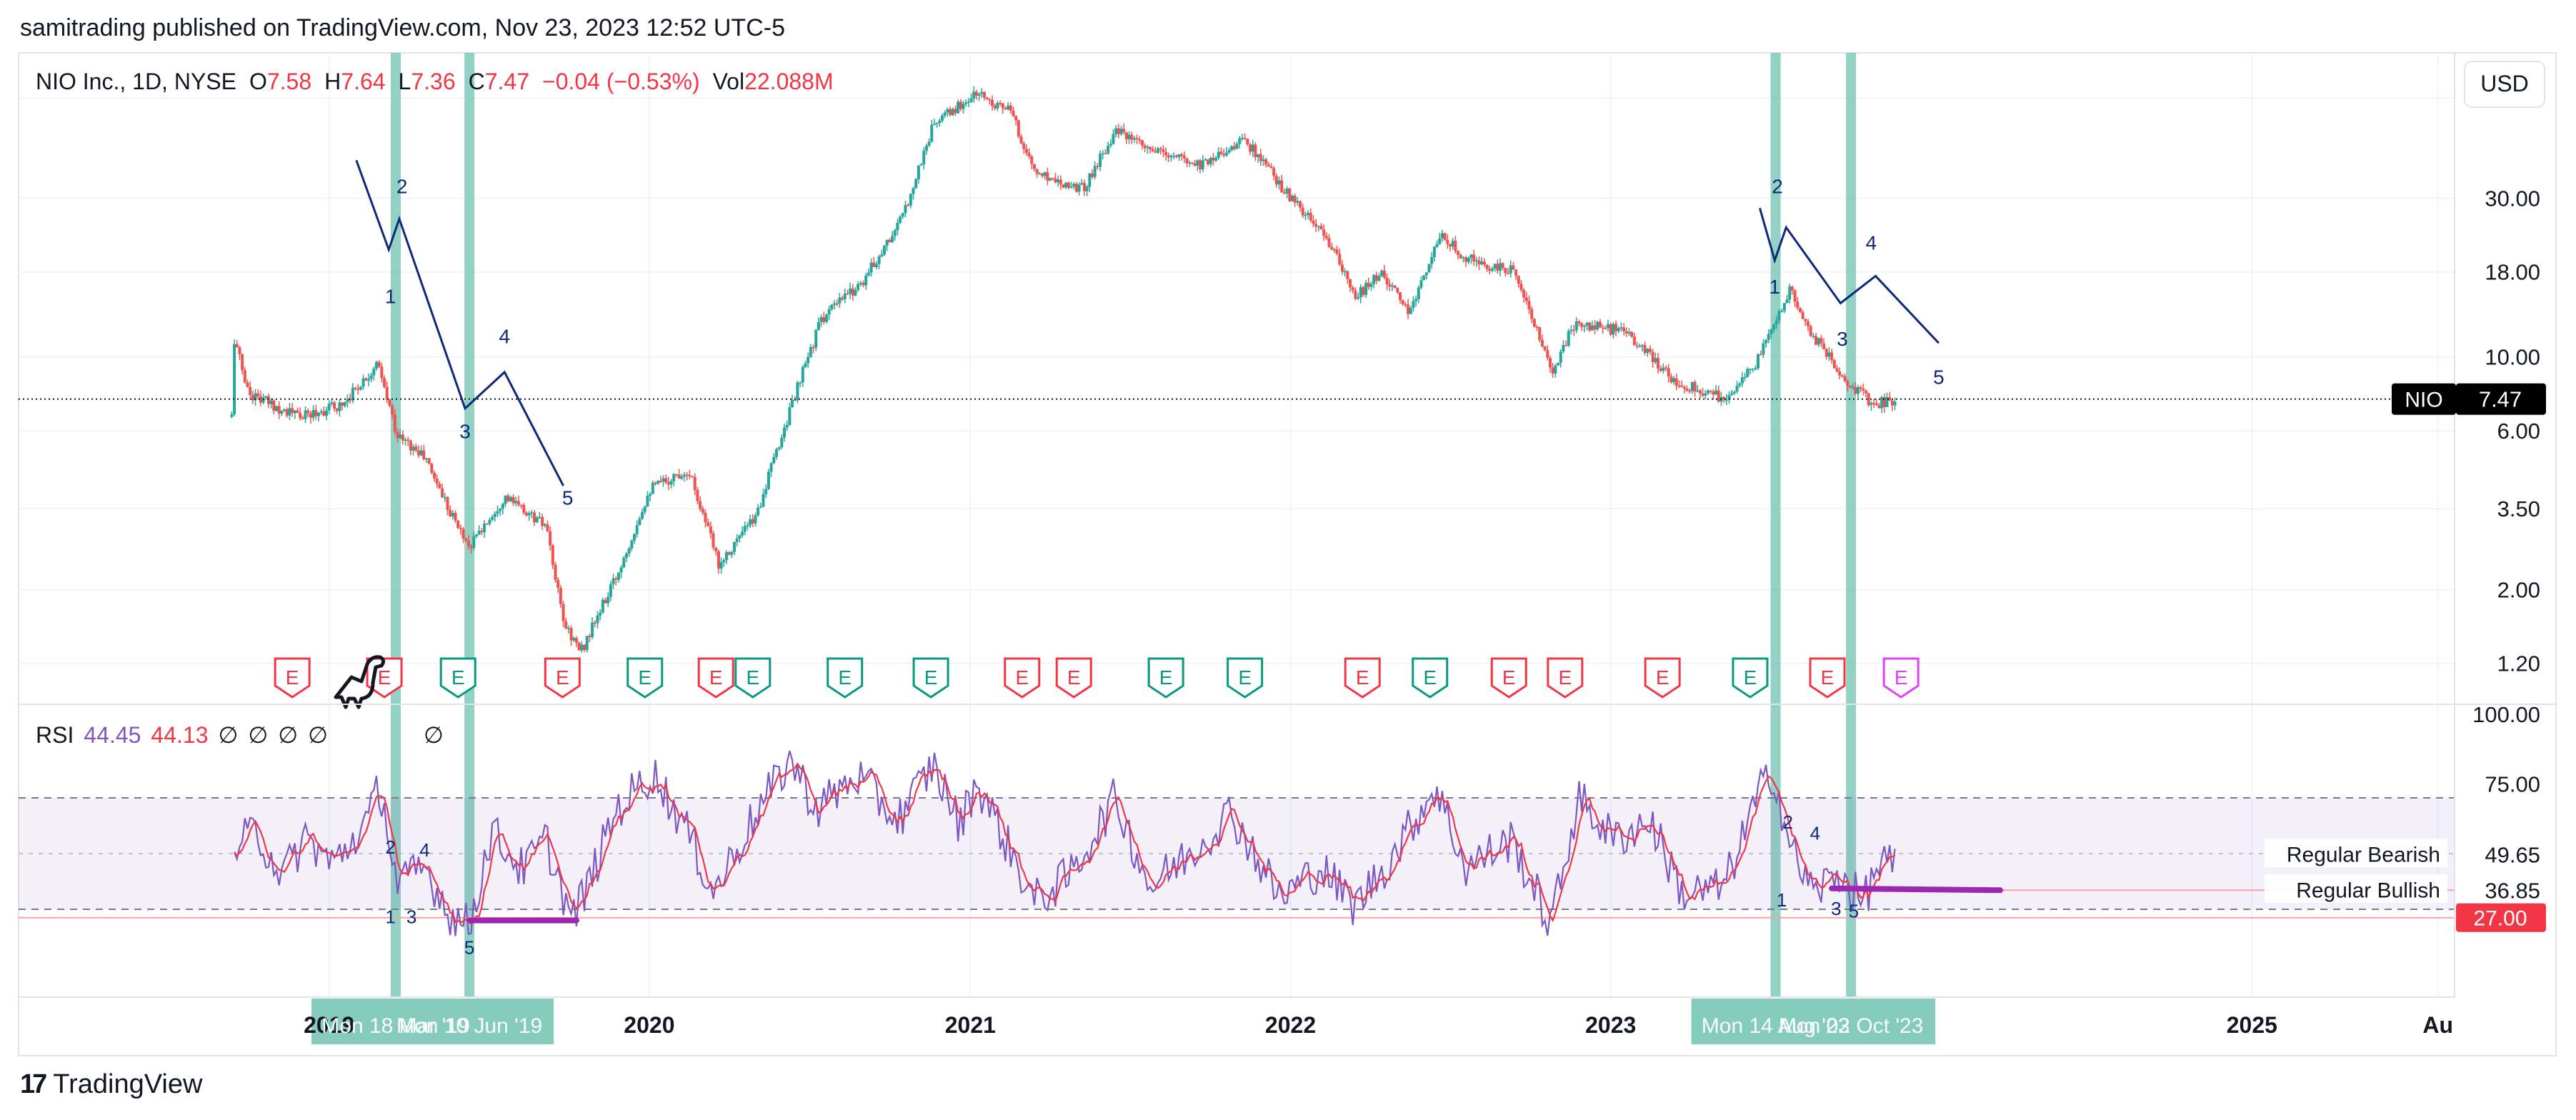 The width and height of the screenshot is (2576, 1120). I want to click on rsi-wave-label: 3, so click(411, 917).